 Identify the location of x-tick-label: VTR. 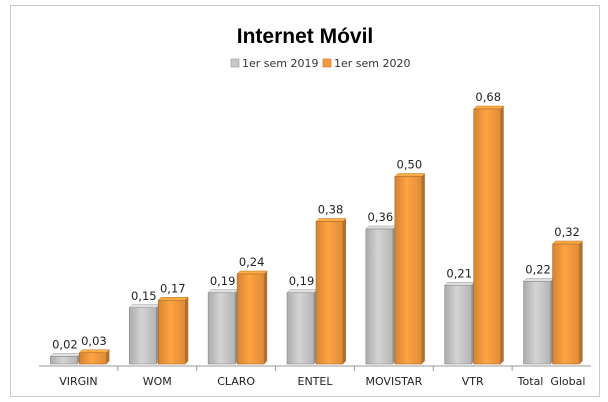
(473, 381).